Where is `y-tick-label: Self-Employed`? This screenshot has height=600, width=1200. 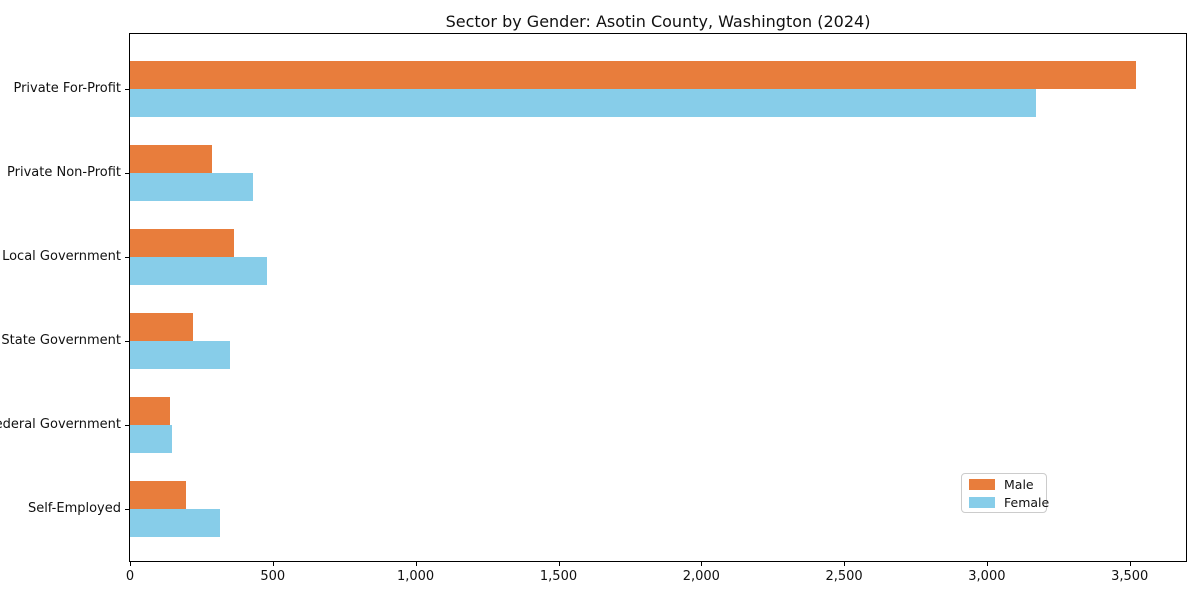
y-tick-label: Self-Employed is located at coordinates (74, 508).